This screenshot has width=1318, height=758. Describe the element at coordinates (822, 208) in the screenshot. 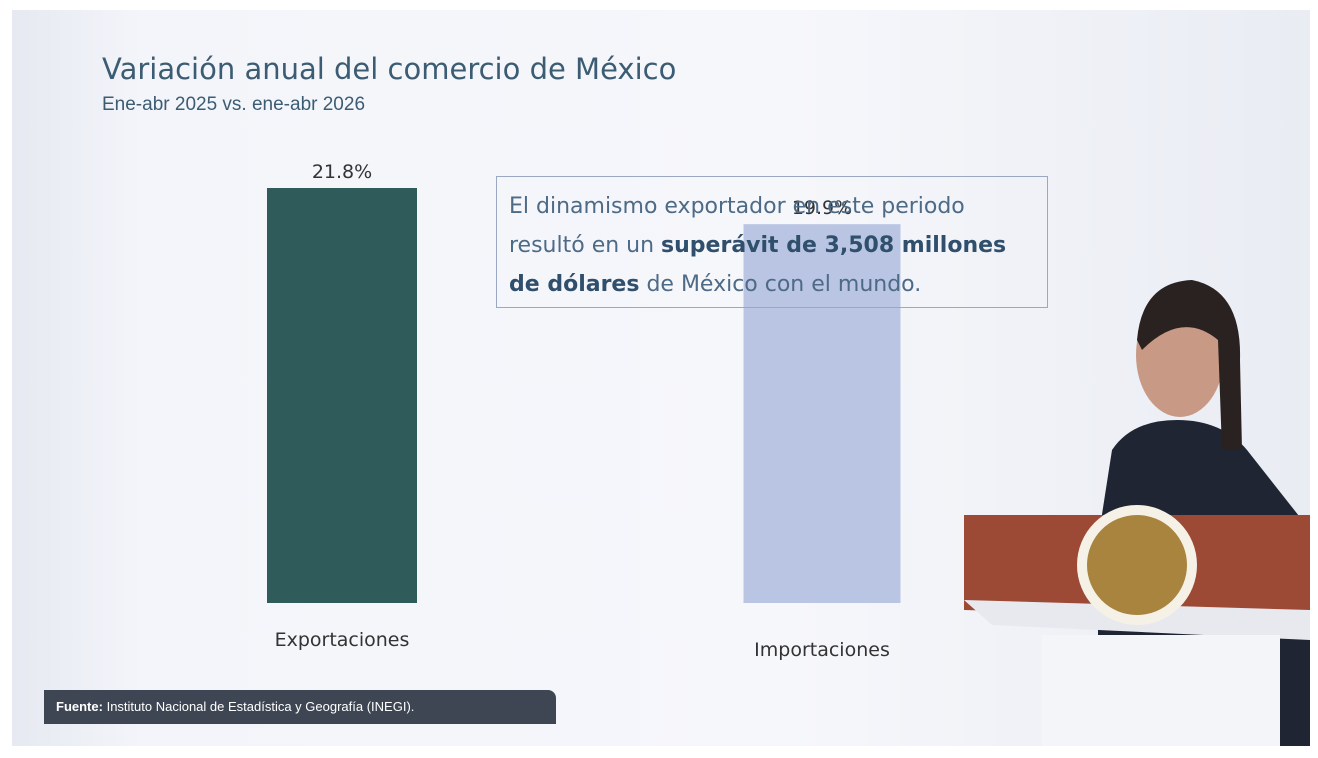

I see `value-label: 19.9%` at that location.